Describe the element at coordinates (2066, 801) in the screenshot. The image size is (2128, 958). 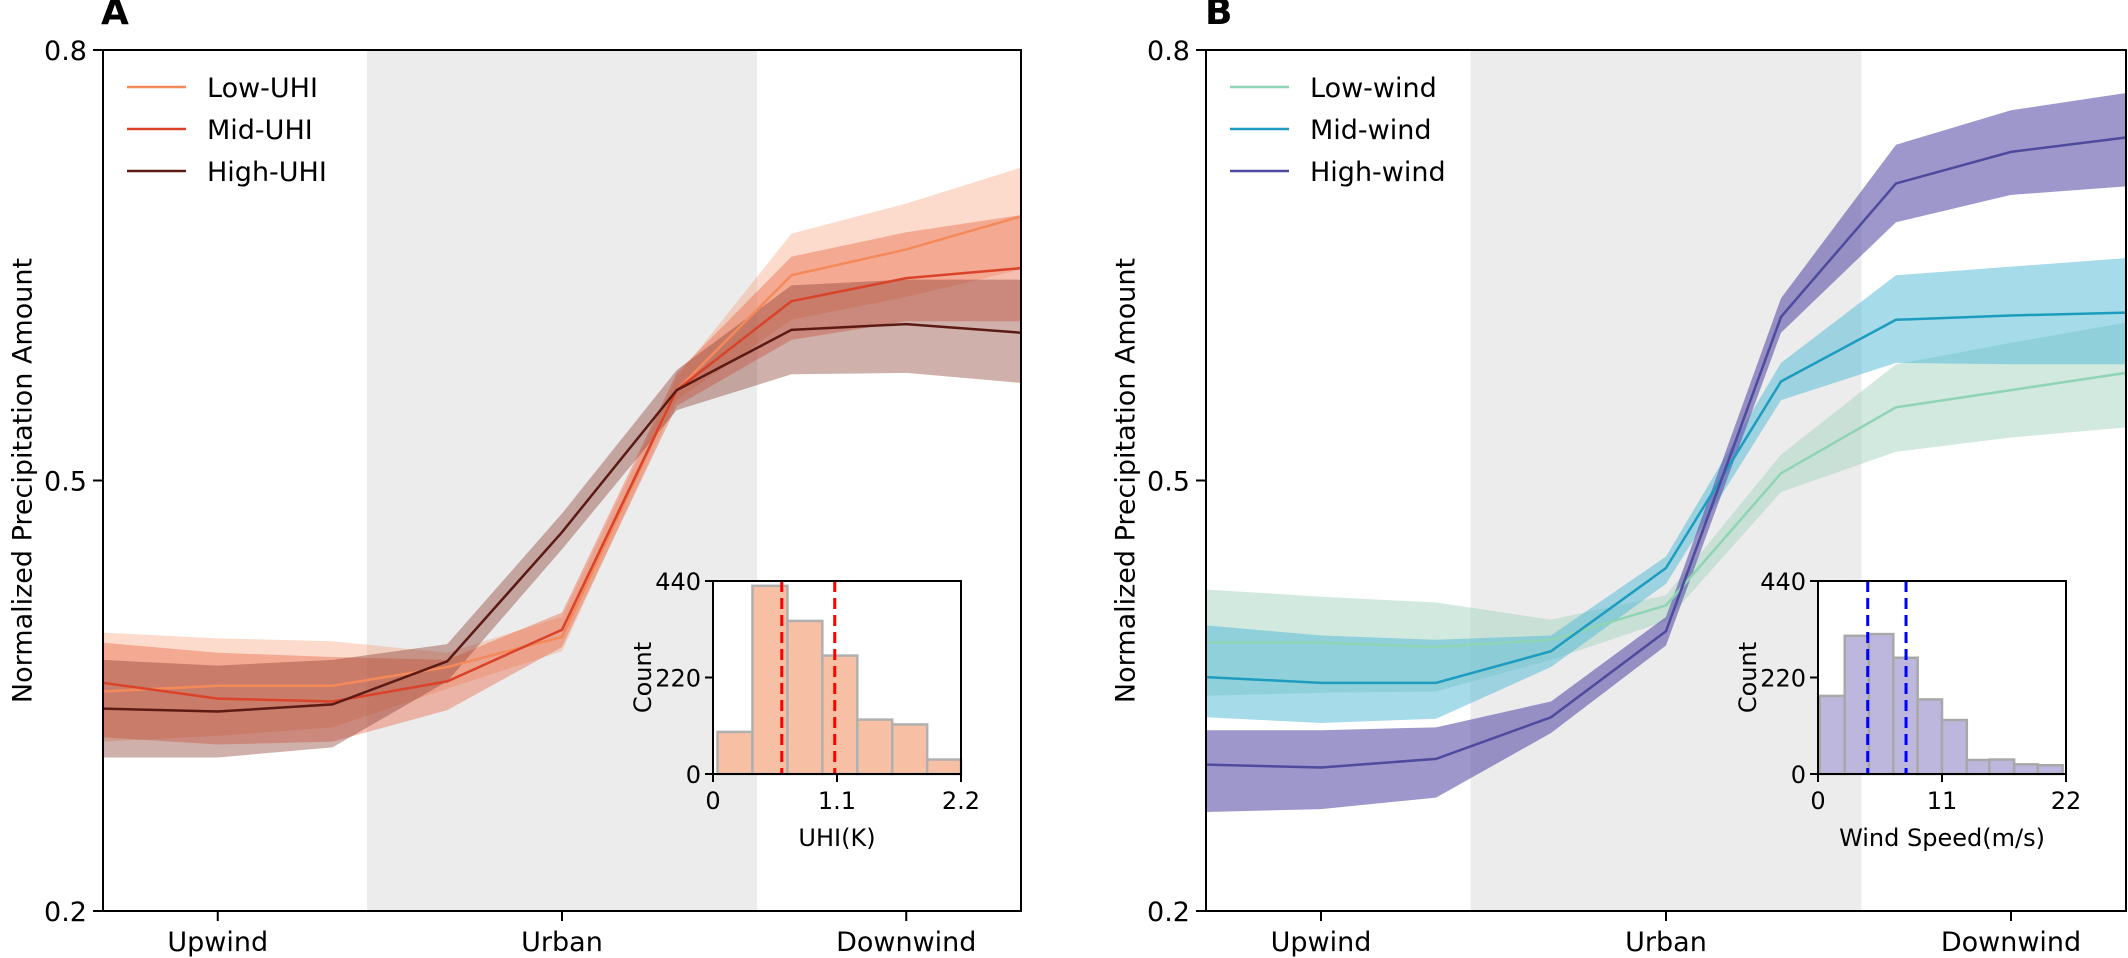
I see `inset-x-tick-label: 22` at that location.